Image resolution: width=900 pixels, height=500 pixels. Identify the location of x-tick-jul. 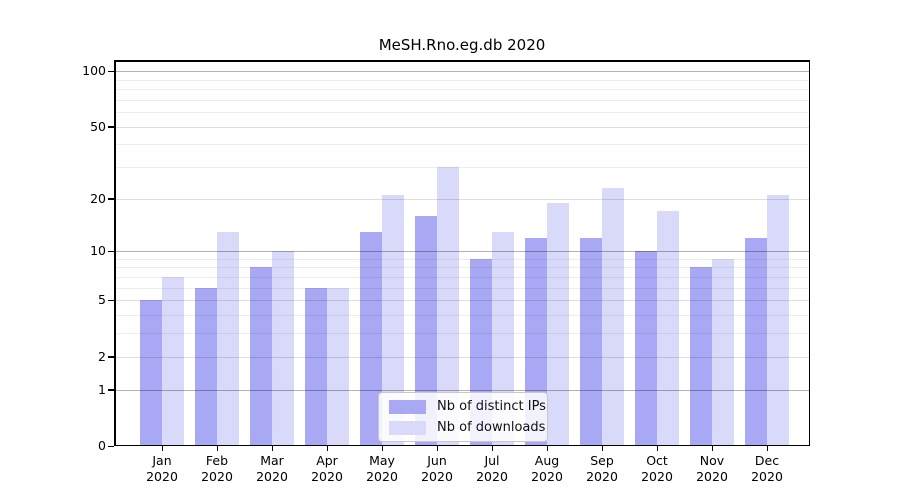
(492, 448).